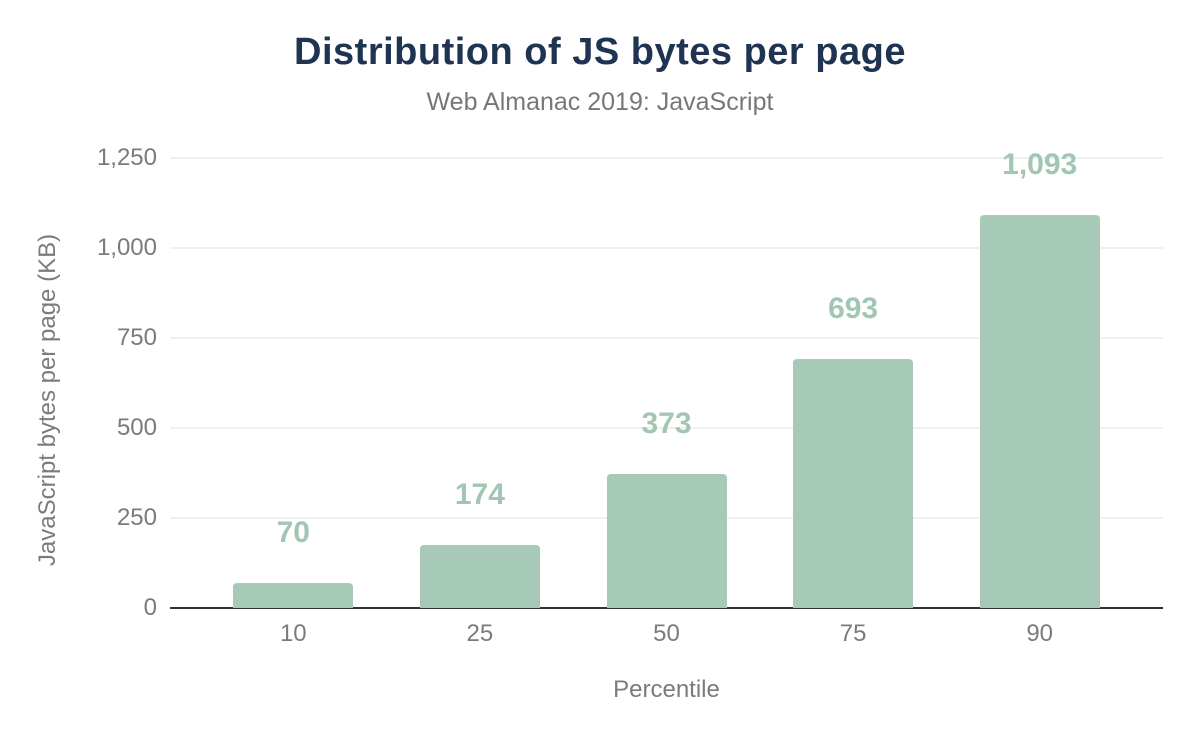 Image resolution: width=1200 pixels, height=742 pixels. I want to click on bar-p25, so click(479, 576).